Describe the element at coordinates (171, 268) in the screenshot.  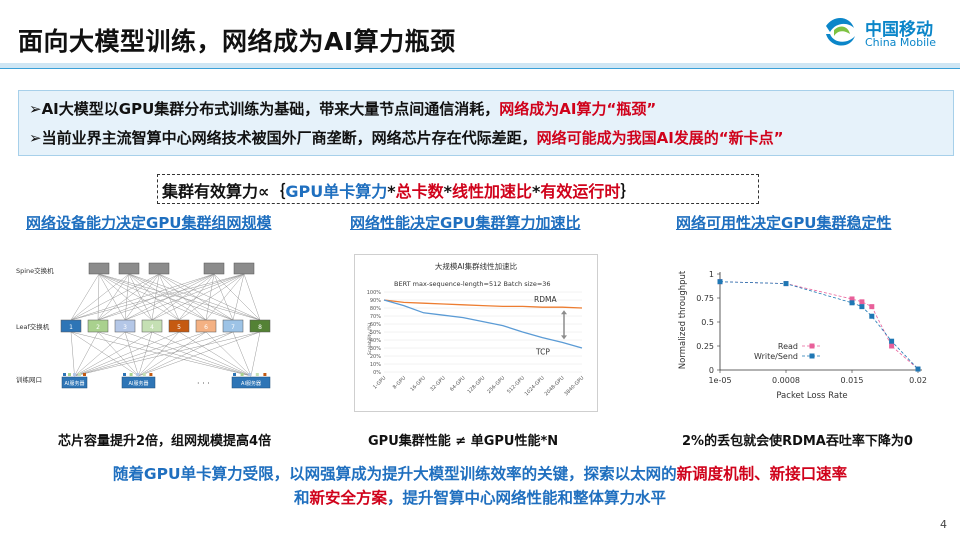
I see `spine-switches` at that location.